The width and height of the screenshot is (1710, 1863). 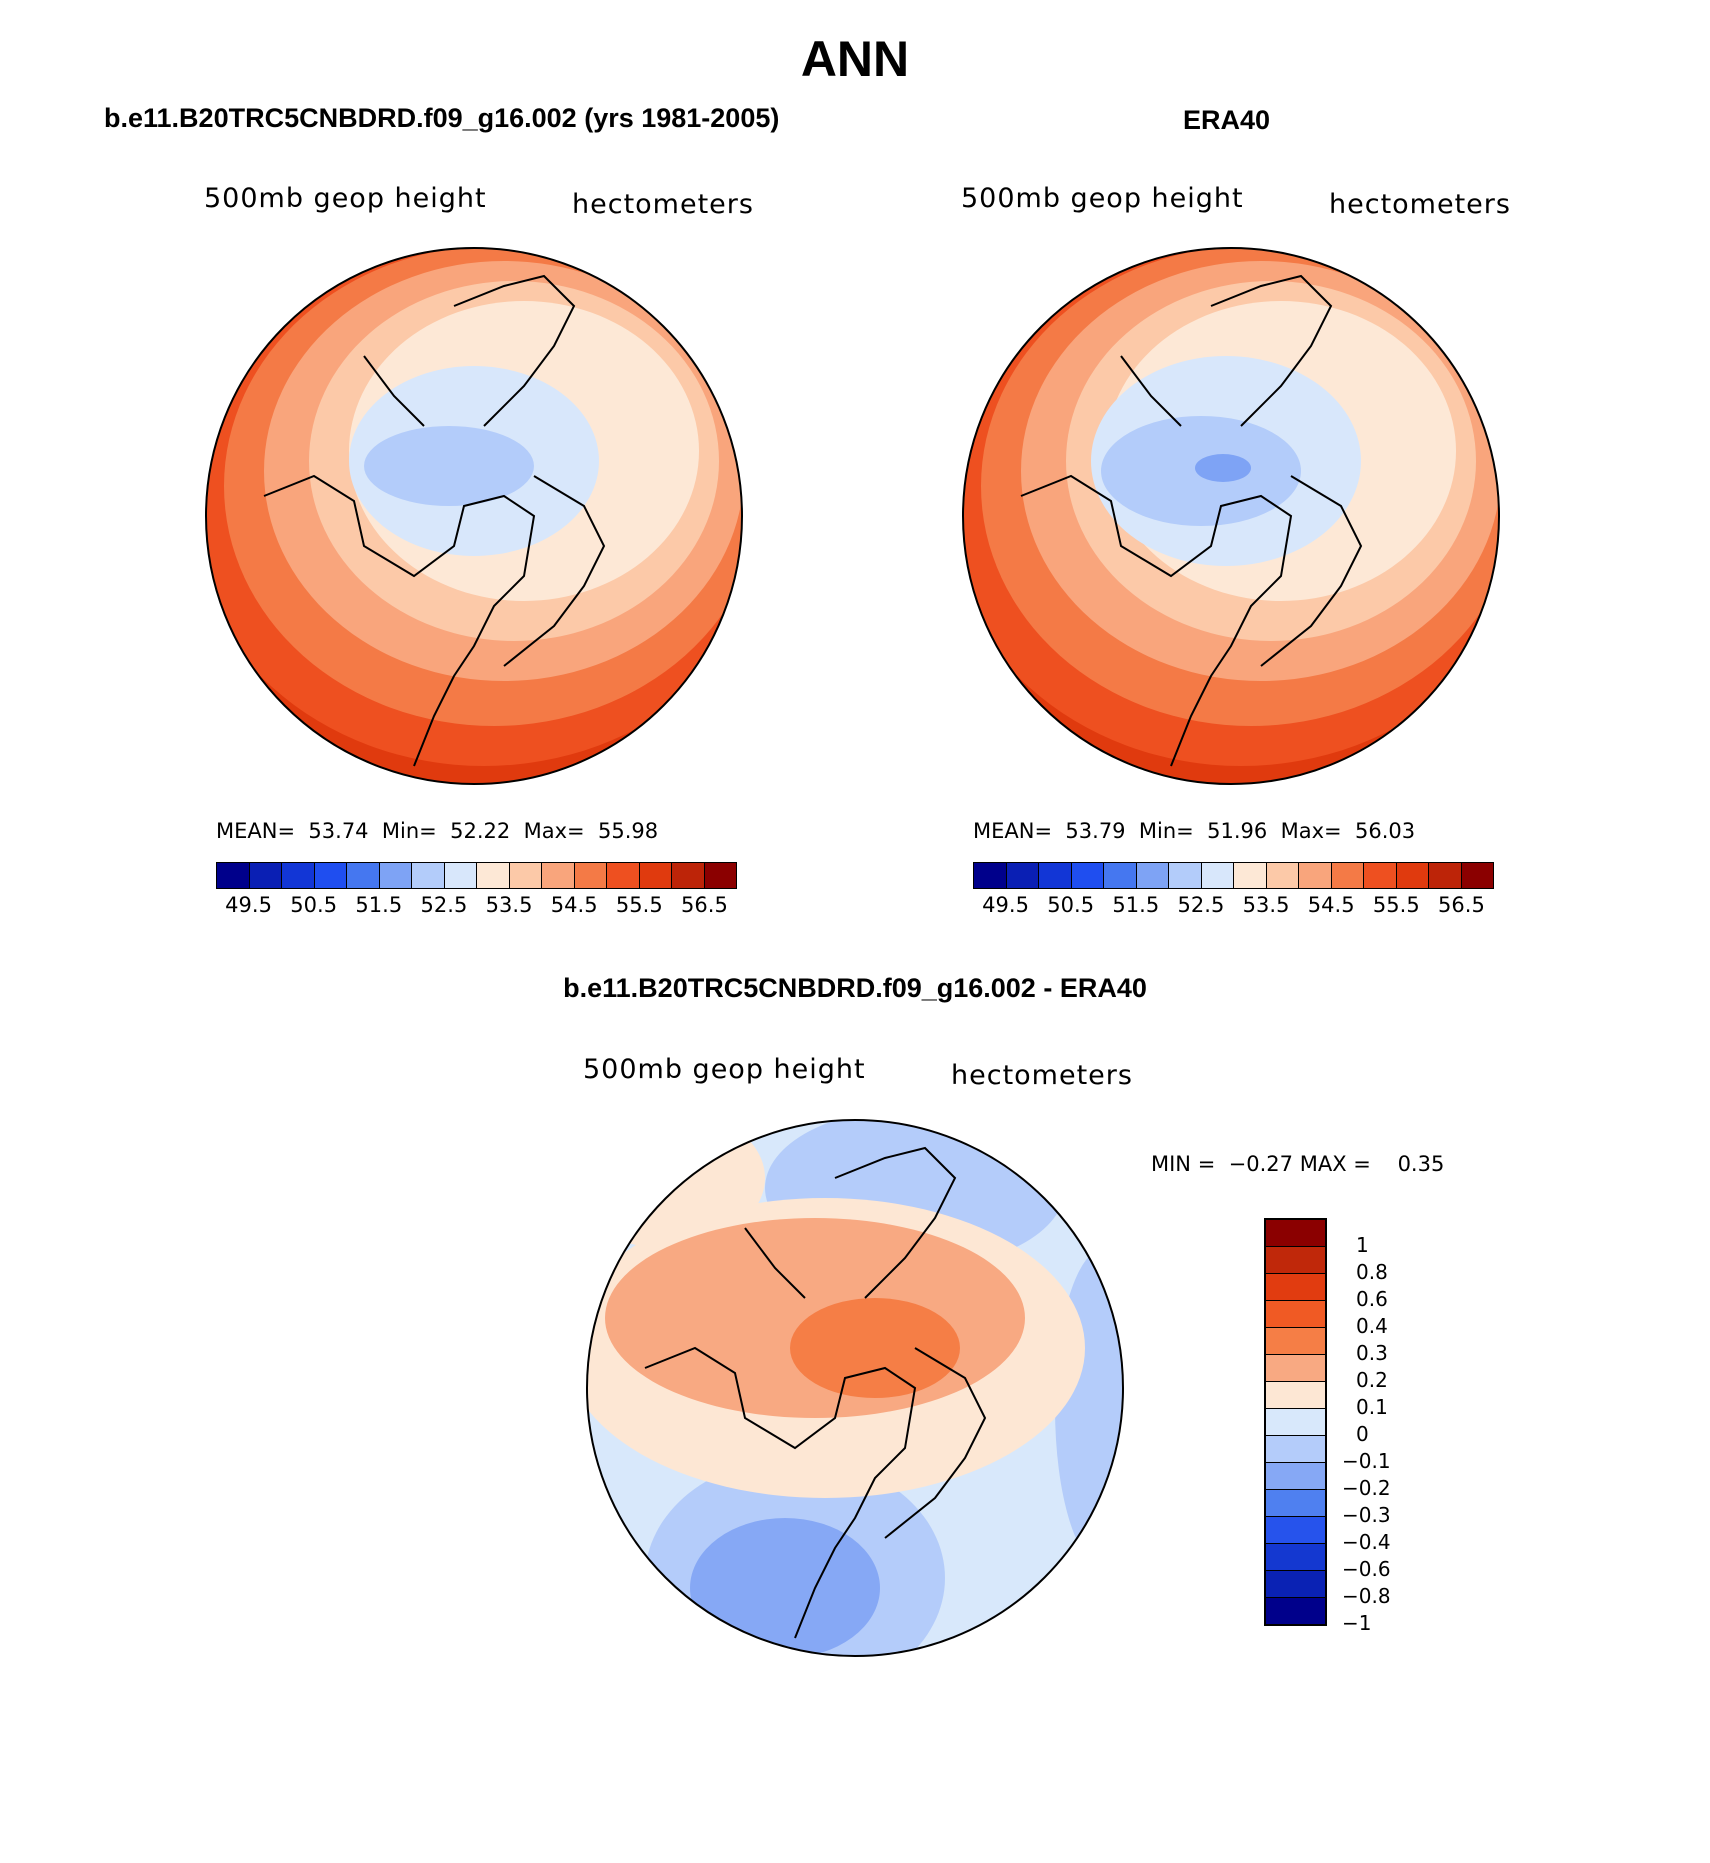 I want to click on diff-panel-variable-label: 500mb geop height, so click(x=724, y=1069).